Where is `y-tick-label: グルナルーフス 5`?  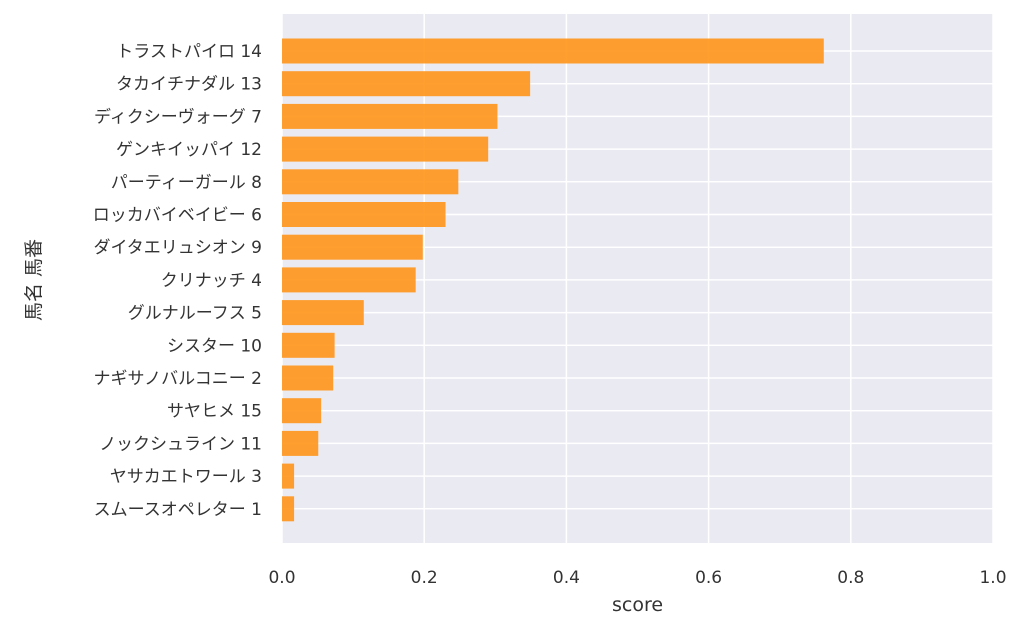
y-tick-label: グルナルーフス 5 is located at coordinates (195, 314).